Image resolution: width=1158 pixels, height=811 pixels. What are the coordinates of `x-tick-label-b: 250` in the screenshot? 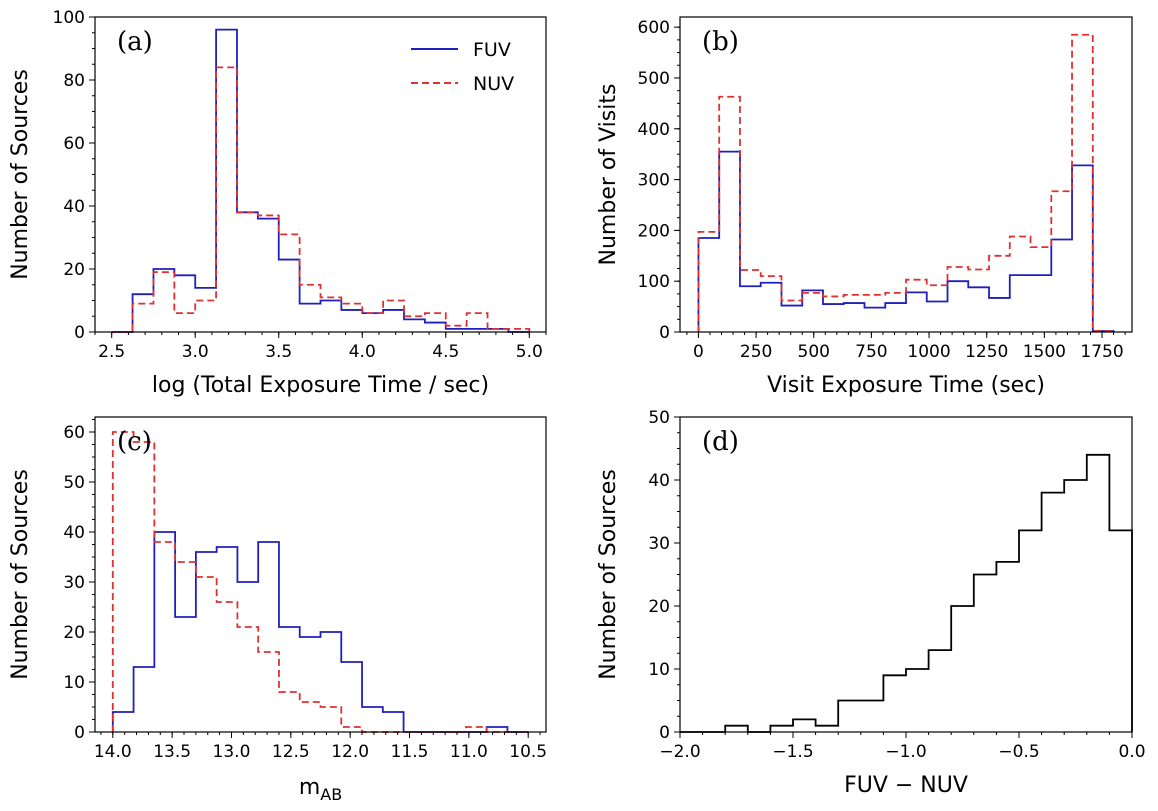 It's located at (756, 352).